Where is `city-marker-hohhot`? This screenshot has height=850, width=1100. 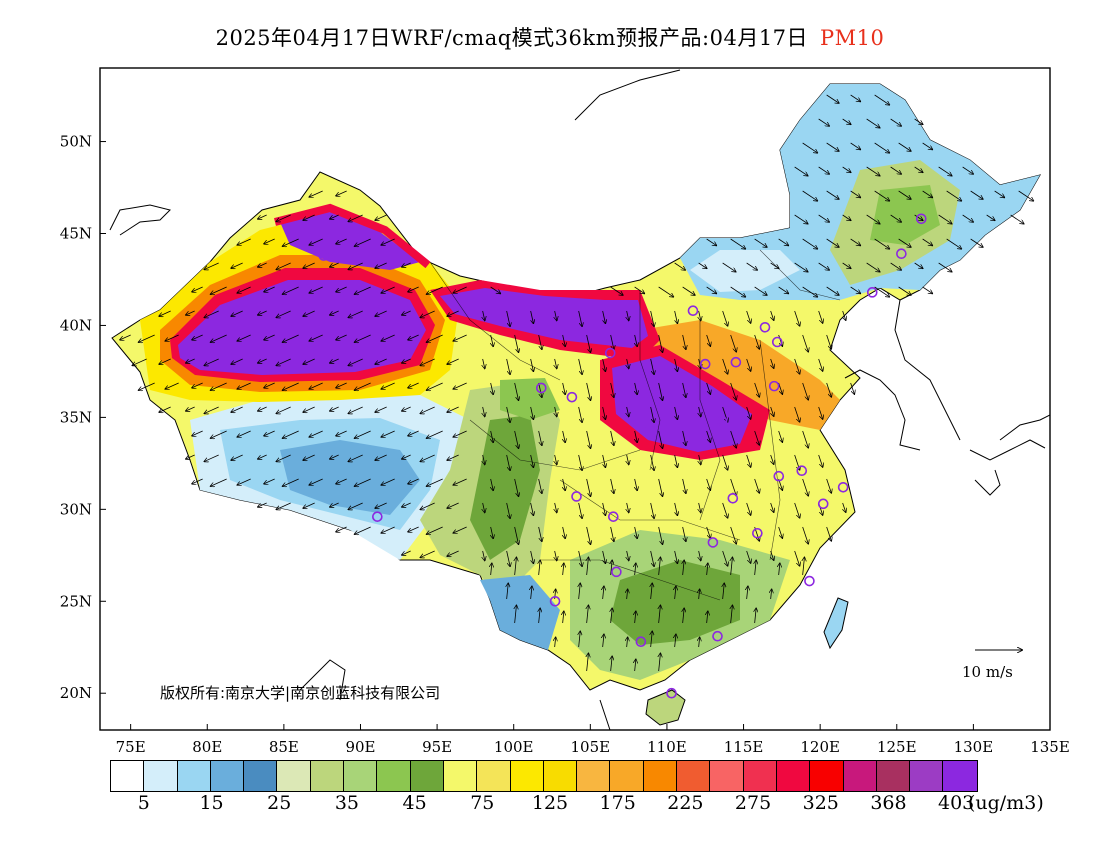 city-marker-hohhot is located at coordinates (693, 311).